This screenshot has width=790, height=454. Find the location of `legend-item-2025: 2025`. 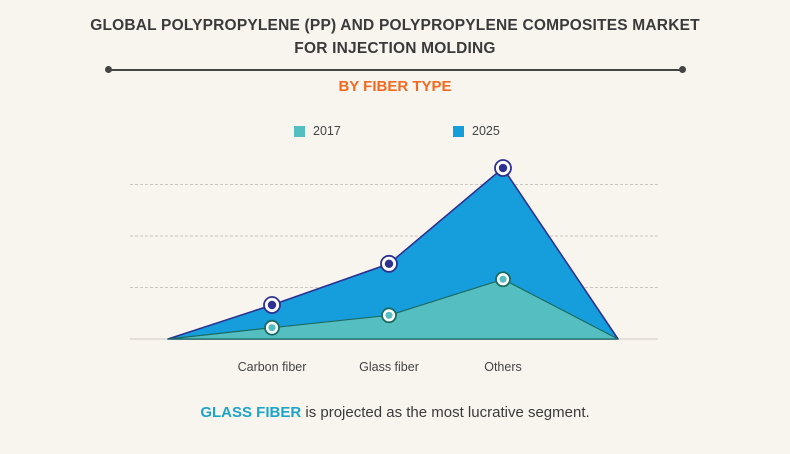

legend-item-2025: 2025 is located at coordinates (476, 131).